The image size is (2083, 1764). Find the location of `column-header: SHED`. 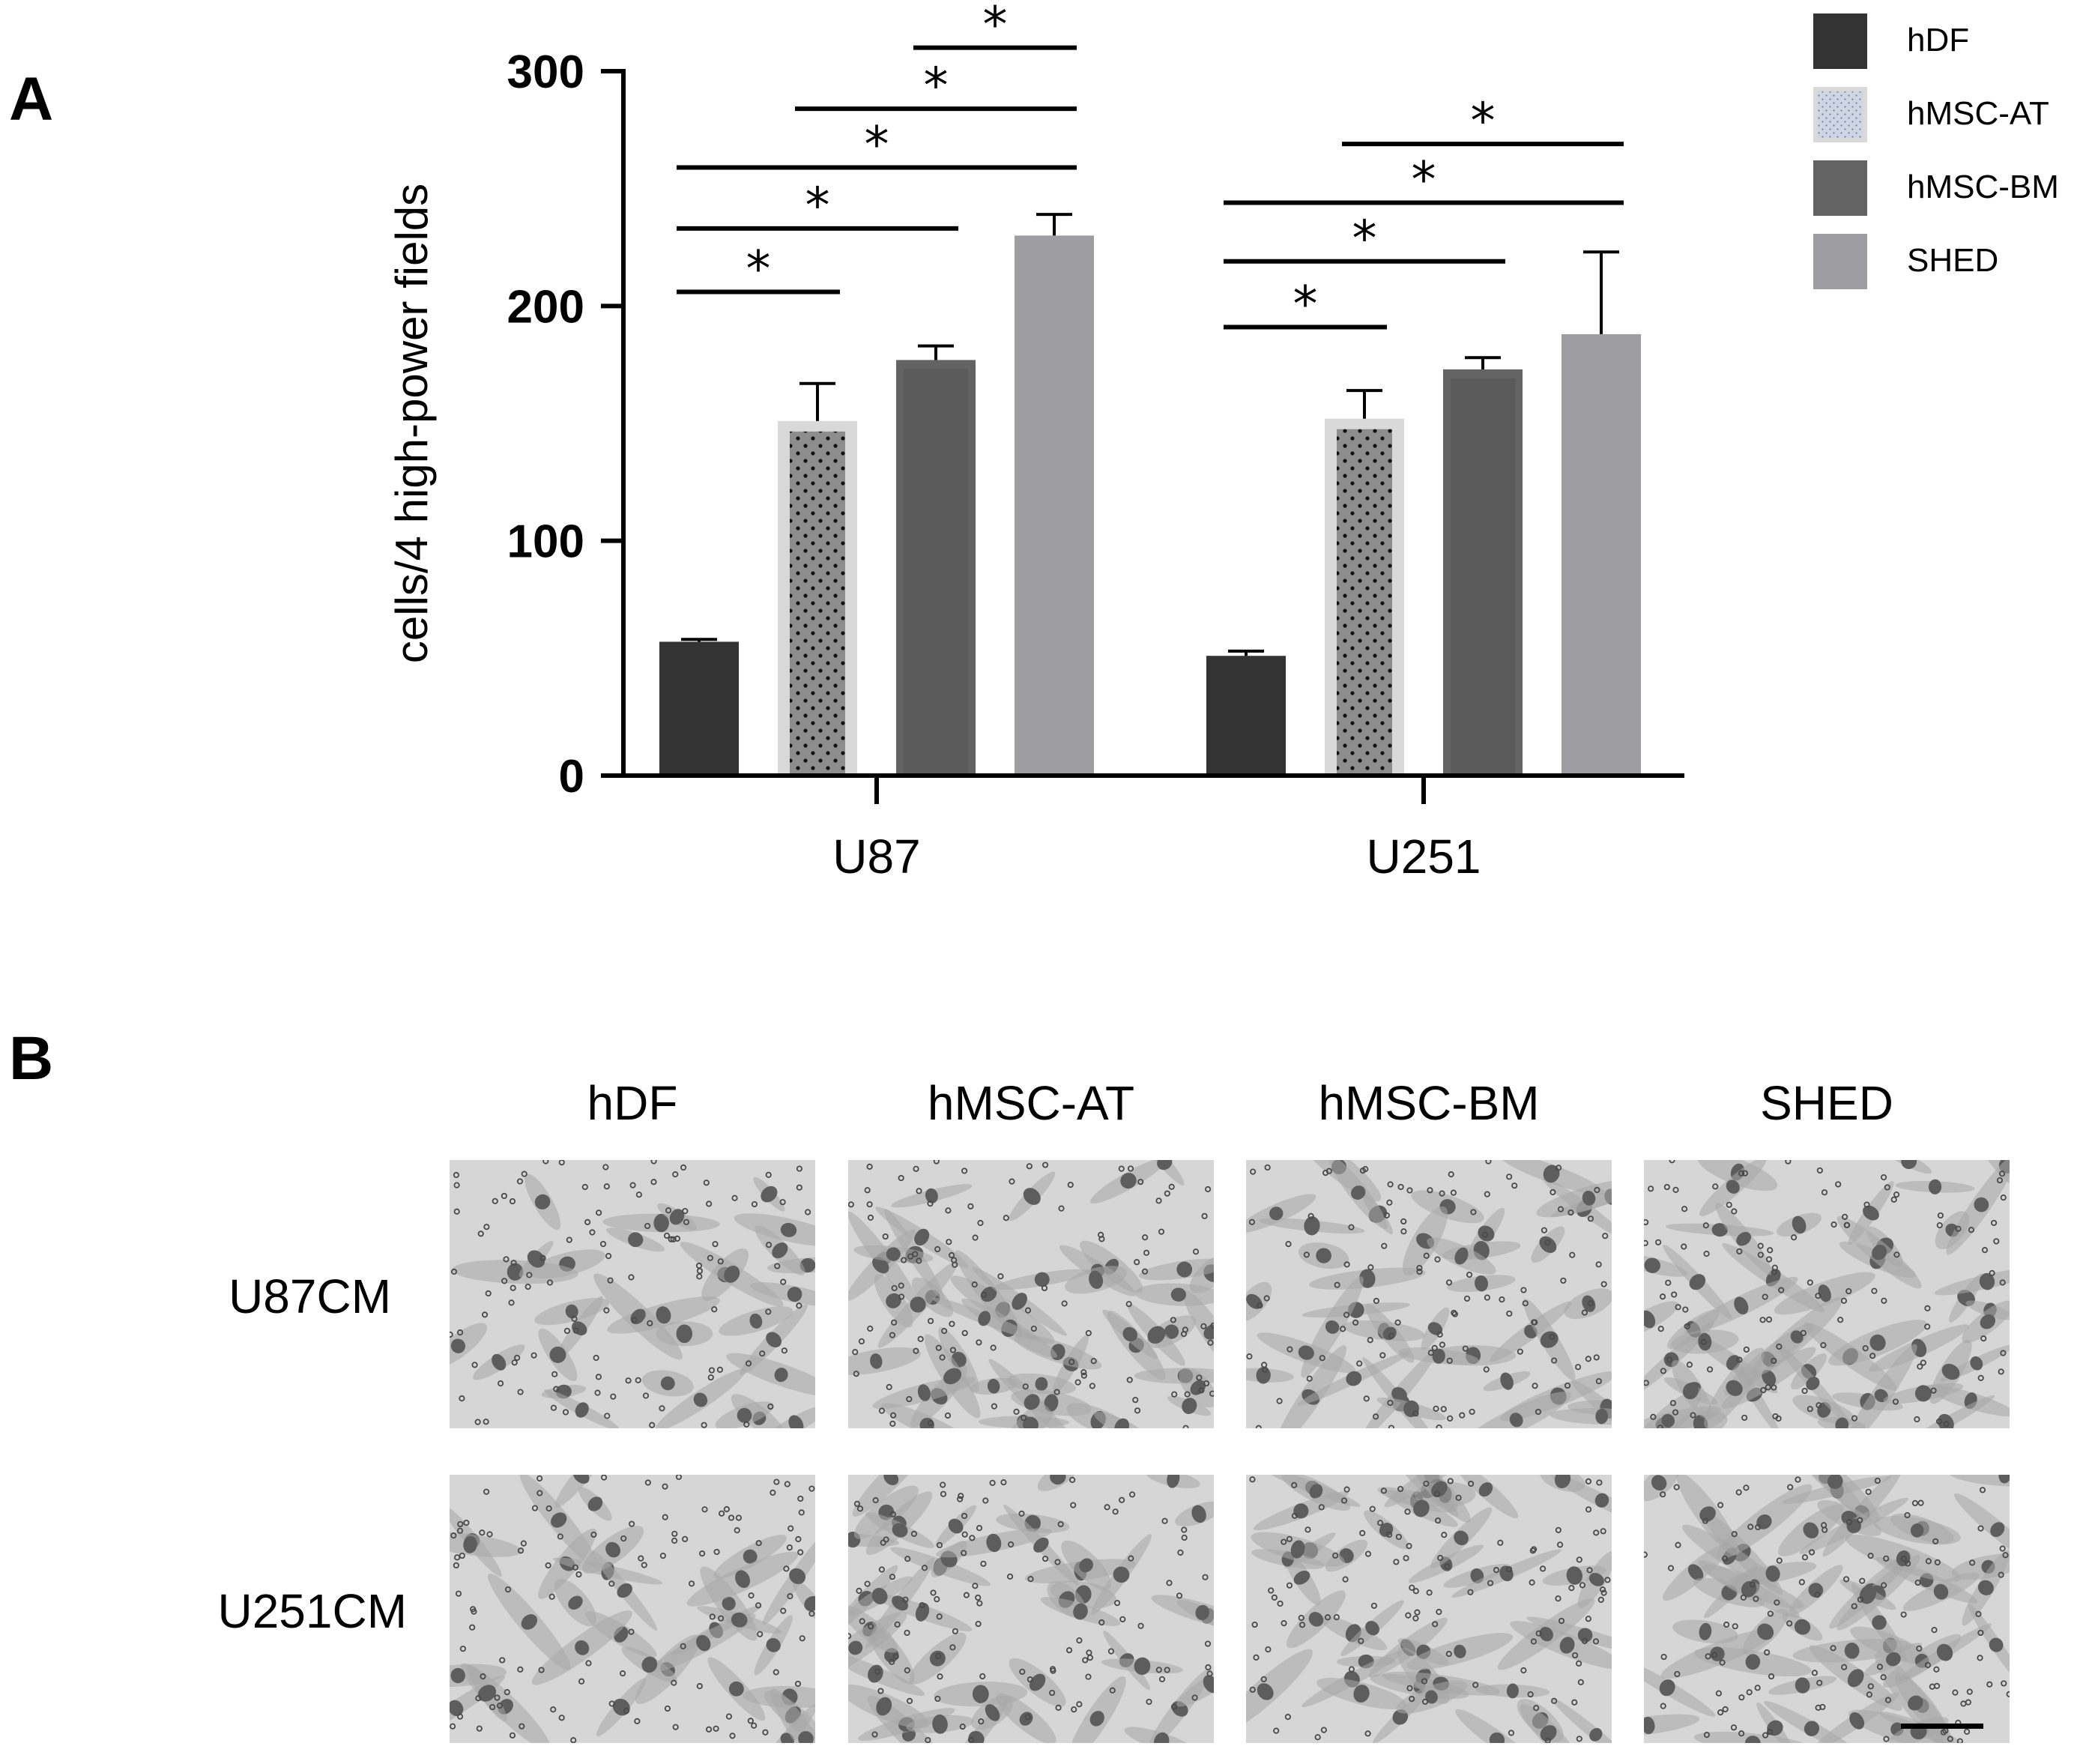

column-header: SHED is located at coordinates (1827, 1103).